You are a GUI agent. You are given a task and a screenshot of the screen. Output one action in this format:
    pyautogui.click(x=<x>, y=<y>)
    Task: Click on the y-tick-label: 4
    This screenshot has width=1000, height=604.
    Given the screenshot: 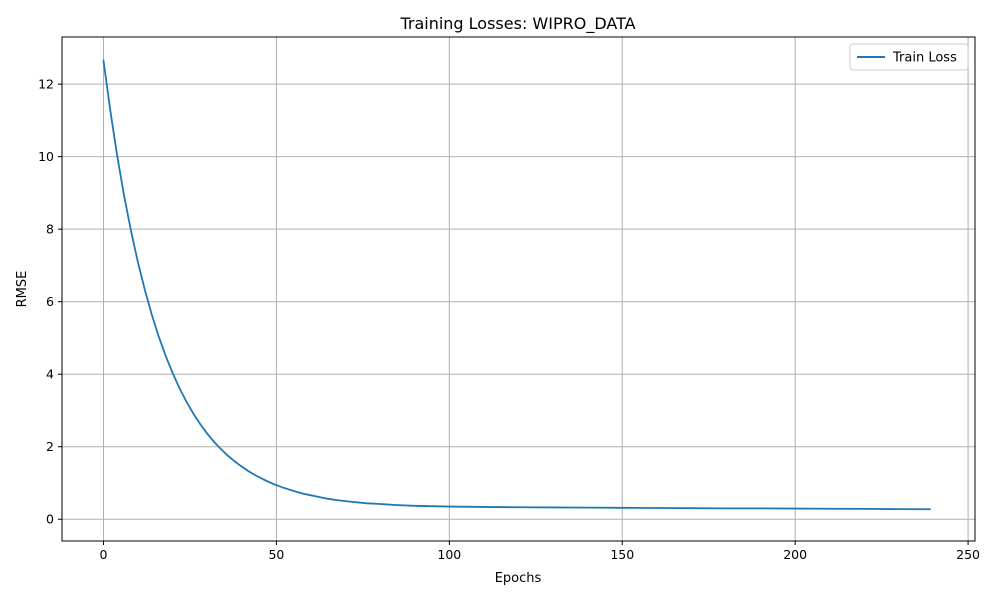 What is the action you would take?
    pyautogui.click(x=50, y=374)
    